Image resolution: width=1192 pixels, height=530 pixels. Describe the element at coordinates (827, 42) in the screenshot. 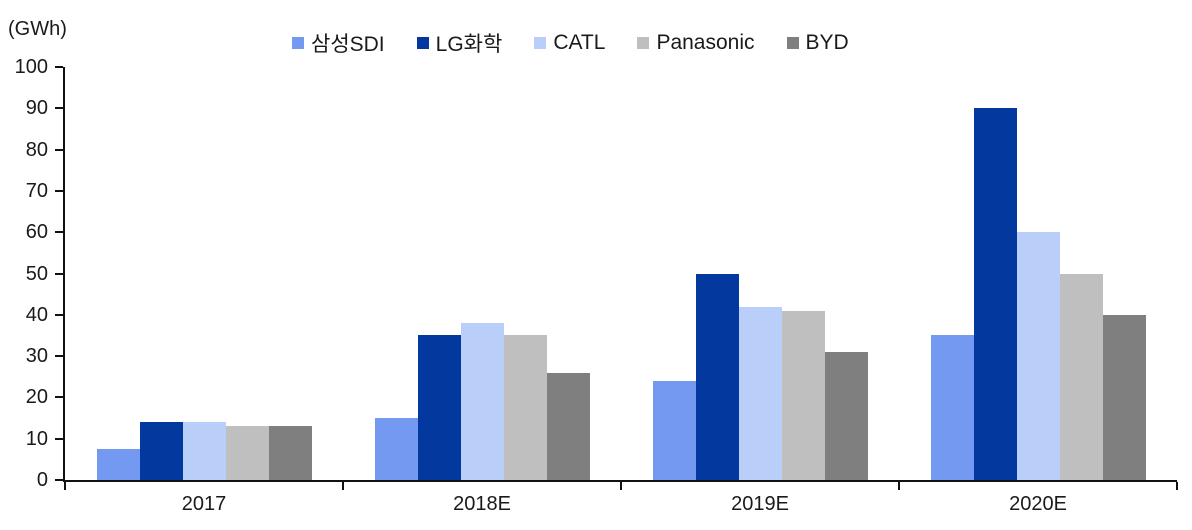

I see `legend-label: BYD` at that location.